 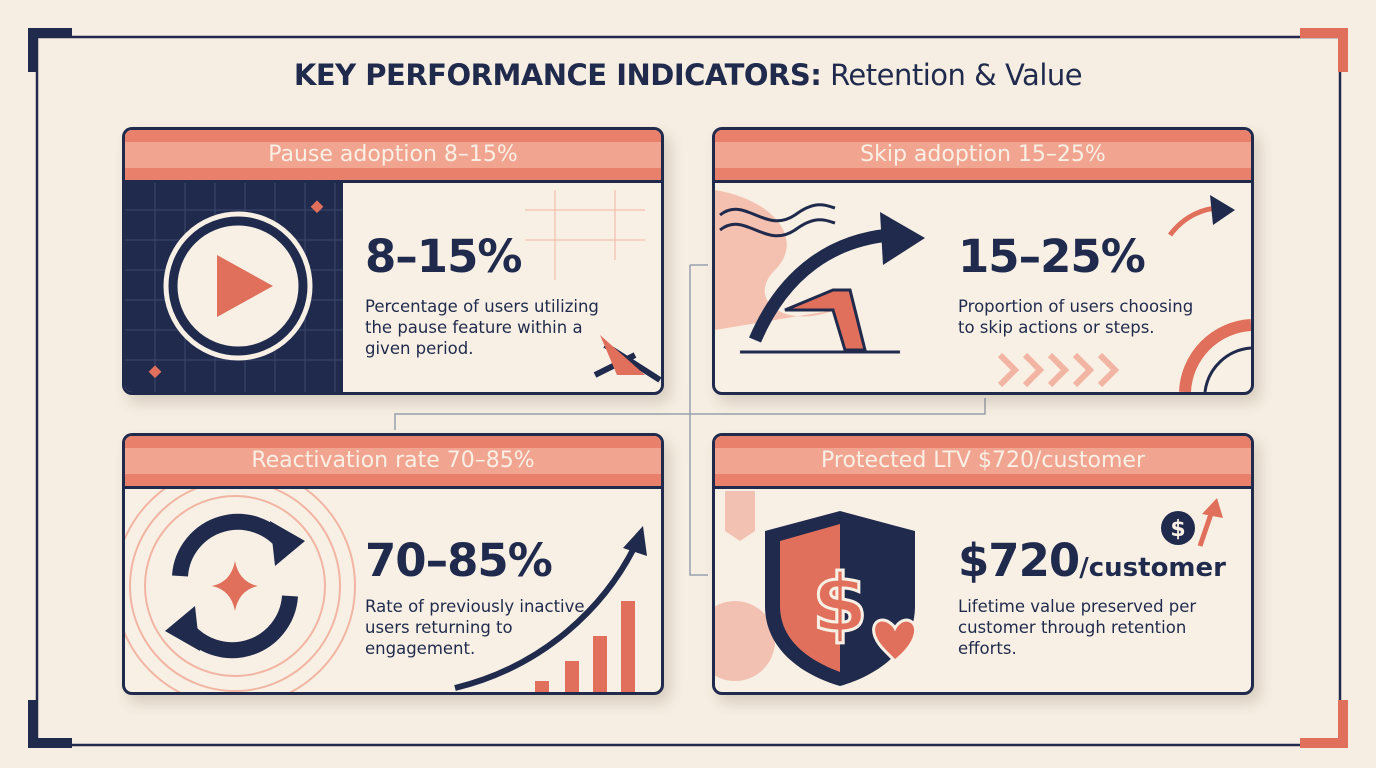 What do you see at coordinates (969, 588) in the screenshot?
I see `card-art: $ $` at bounding box center [969, 588].